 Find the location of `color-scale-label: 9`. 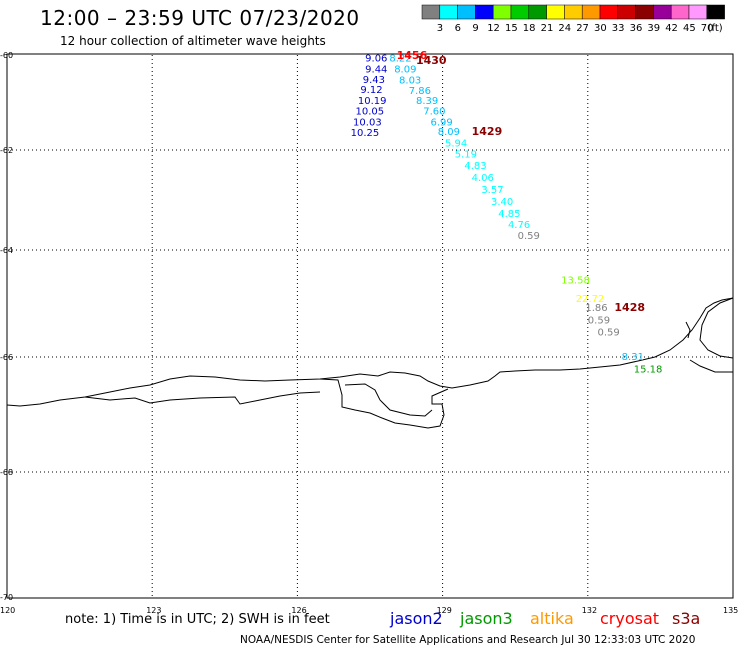

color-scale-label: 9 is located at coordinates (475, 28).